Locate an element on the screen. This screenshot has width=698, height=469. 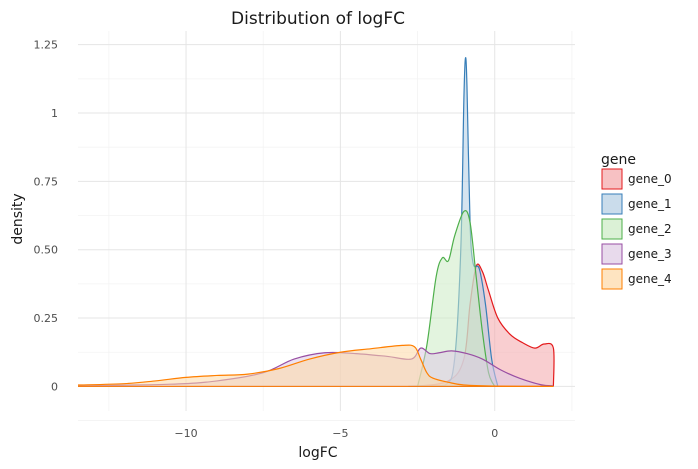
x-axis-ticks: −10 −5 0 is located at coordinates (336, 433).